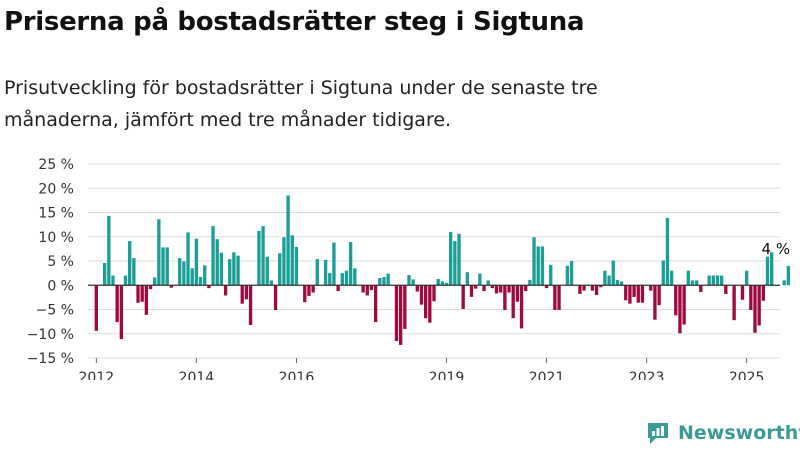  What do you see at coordinates (97, 375) in the screenshot?
I see `x-tick-label: 2012` at bounding box center [97, 375].